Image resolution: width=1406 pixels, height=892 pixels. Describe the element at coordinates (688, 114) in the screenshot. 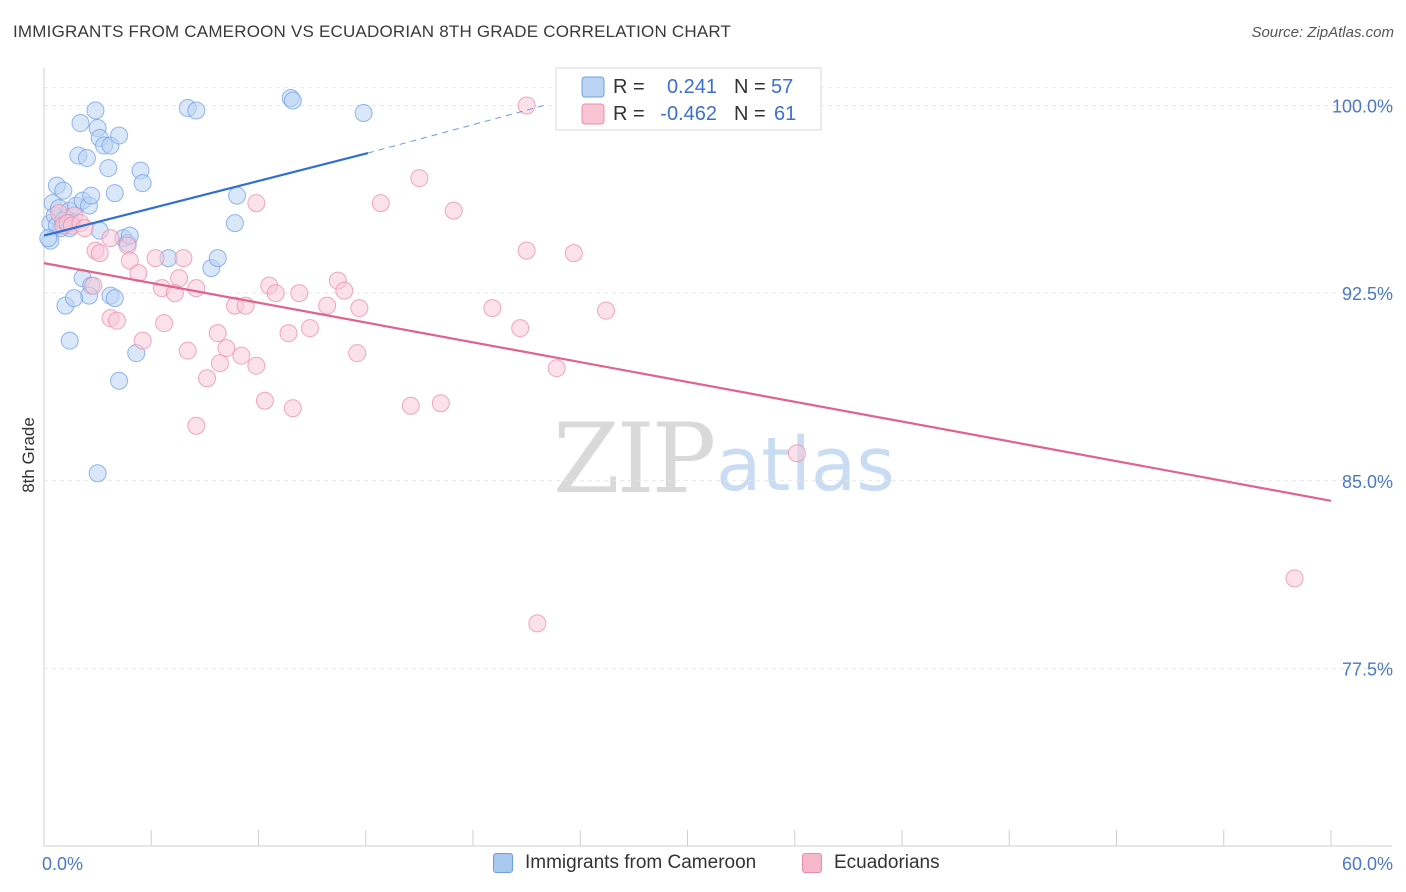

I see `legend-r-value-2: -0.462` at that location.